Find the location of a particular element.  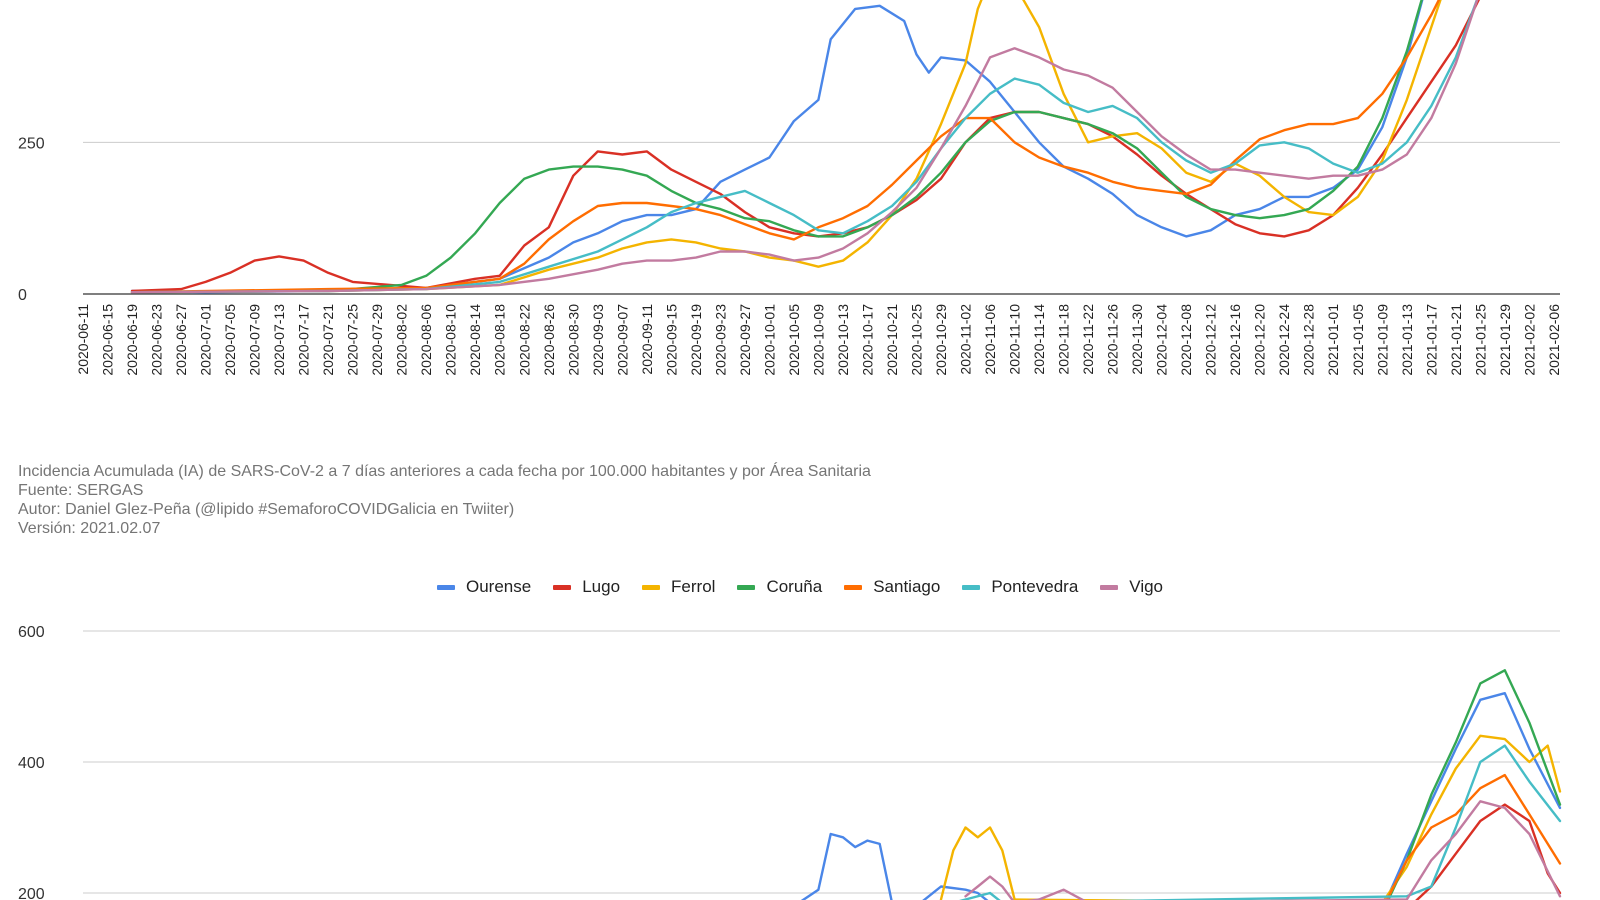

x-tick-label: 2020-10-05 is located at coordinates (794, 340).